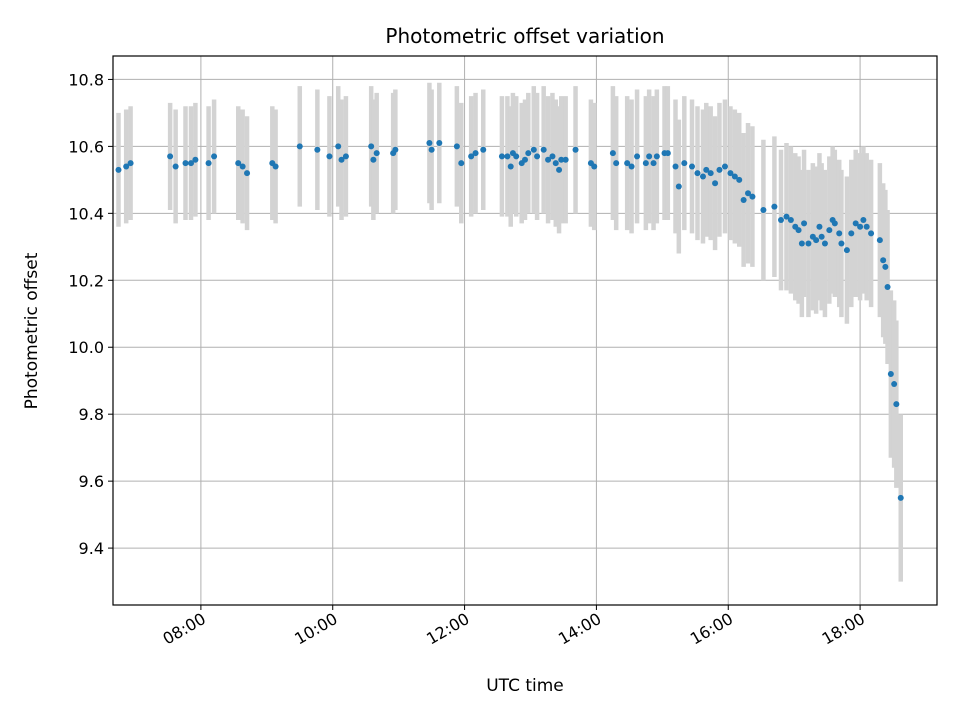 This screenshot has width=960, height=720. I want to click on x-axis-label: UTC time, so click(525, 686).